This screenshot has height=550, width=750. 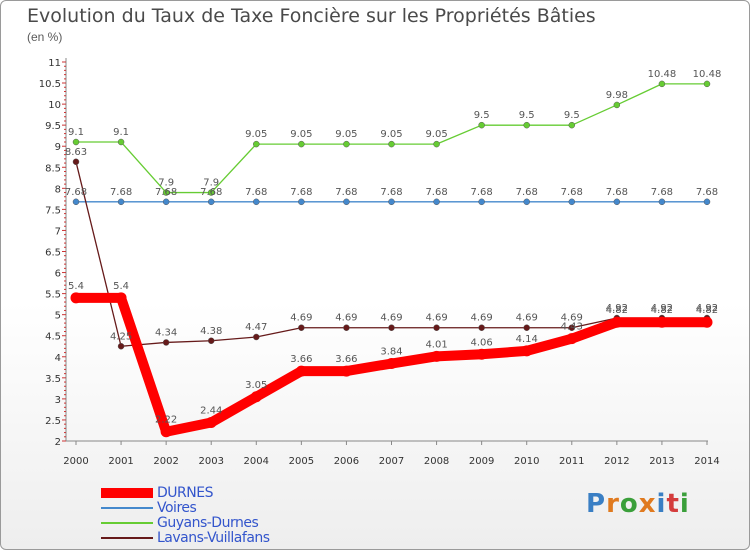 What do you see at coordinates (45, 37) in the screenshot?
I see `chart-subtitle: (en %)` at bounding box center [45, 37].